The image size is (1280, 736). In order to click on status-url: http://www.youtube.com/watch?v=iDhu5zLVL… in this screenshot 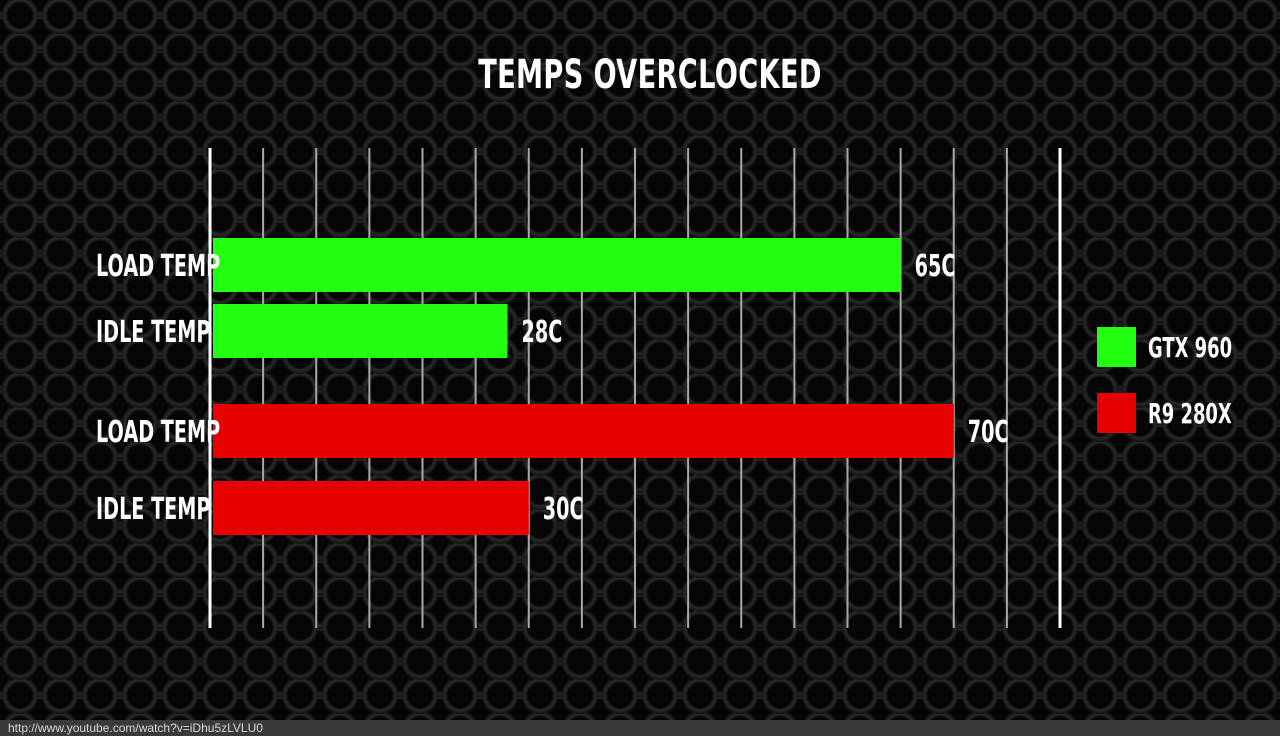, I will do `click(640, 728)`.